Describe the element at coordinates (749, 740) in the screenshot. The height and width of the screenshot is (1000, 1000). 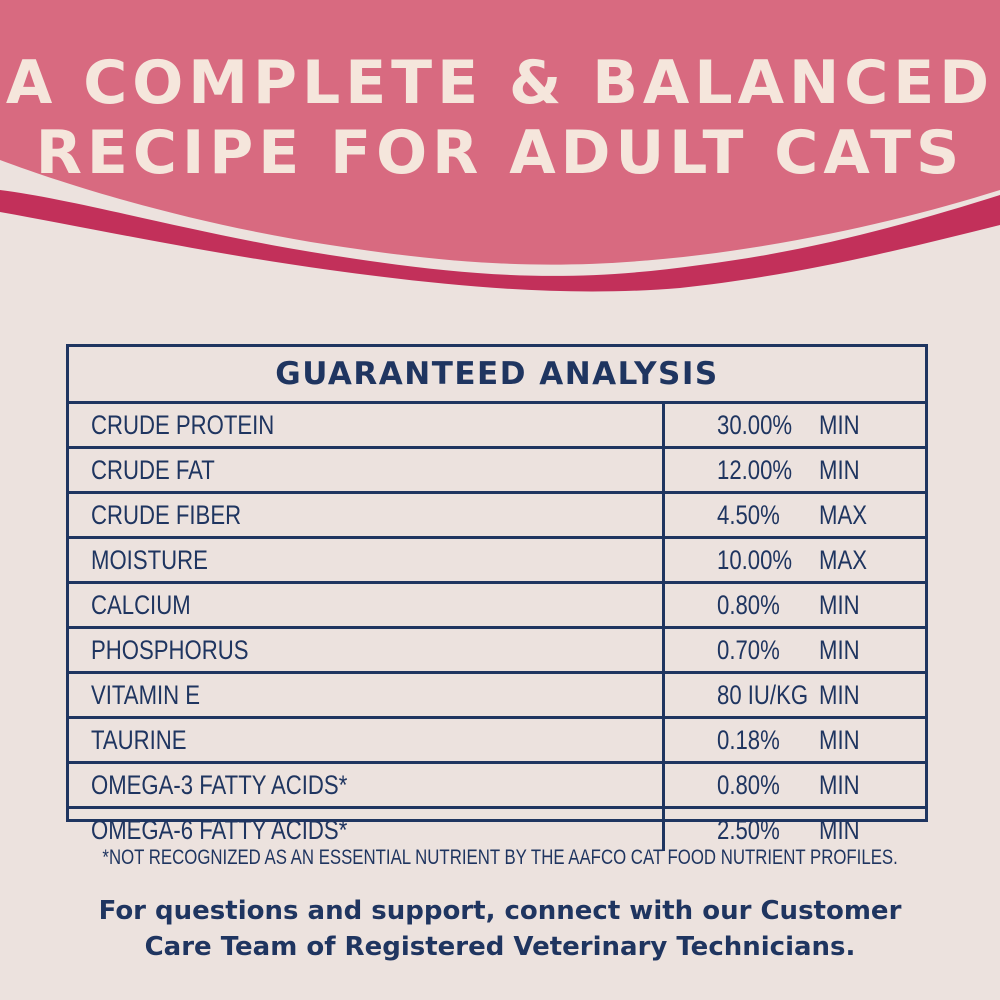
I see `nutrient-value: 0.18%` at that location.